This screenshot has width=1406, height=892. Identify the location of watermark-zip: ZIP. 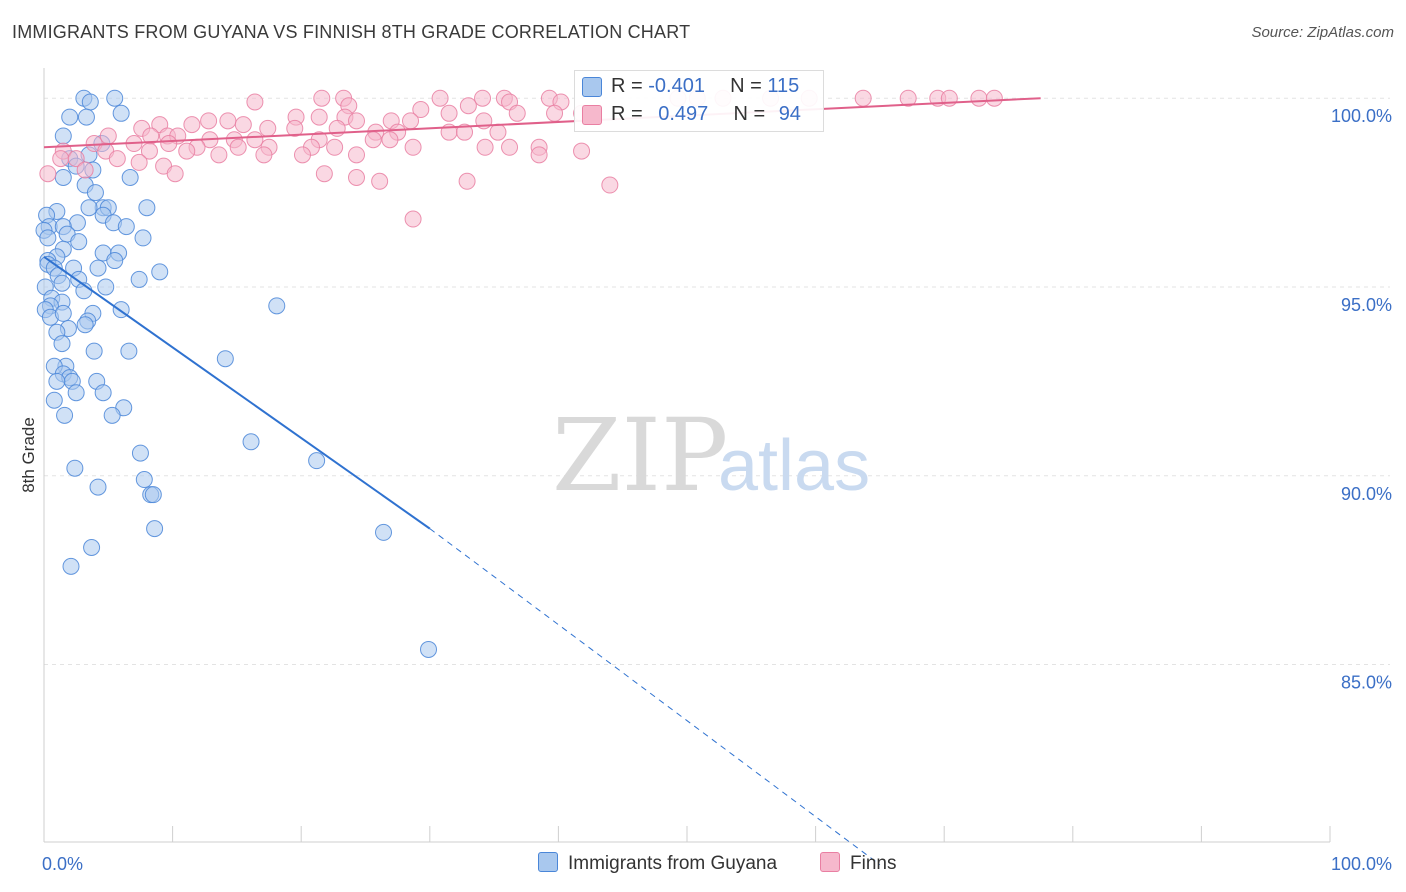
(640, 455).